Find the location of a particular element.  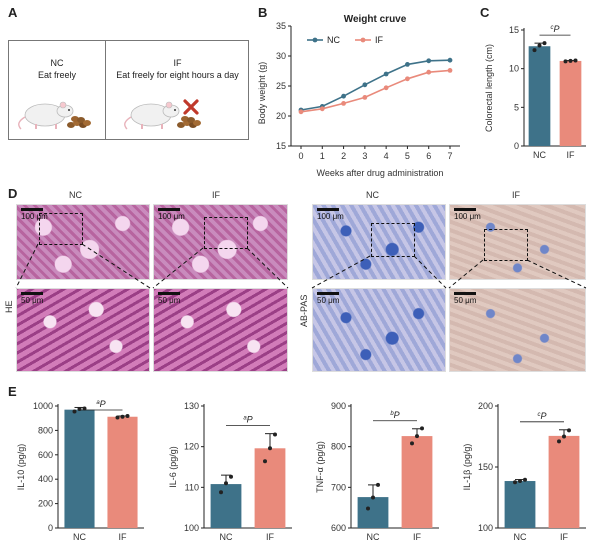

if-group-desc: Eat freely for eight hours a day is located at coordinates (177, 75).